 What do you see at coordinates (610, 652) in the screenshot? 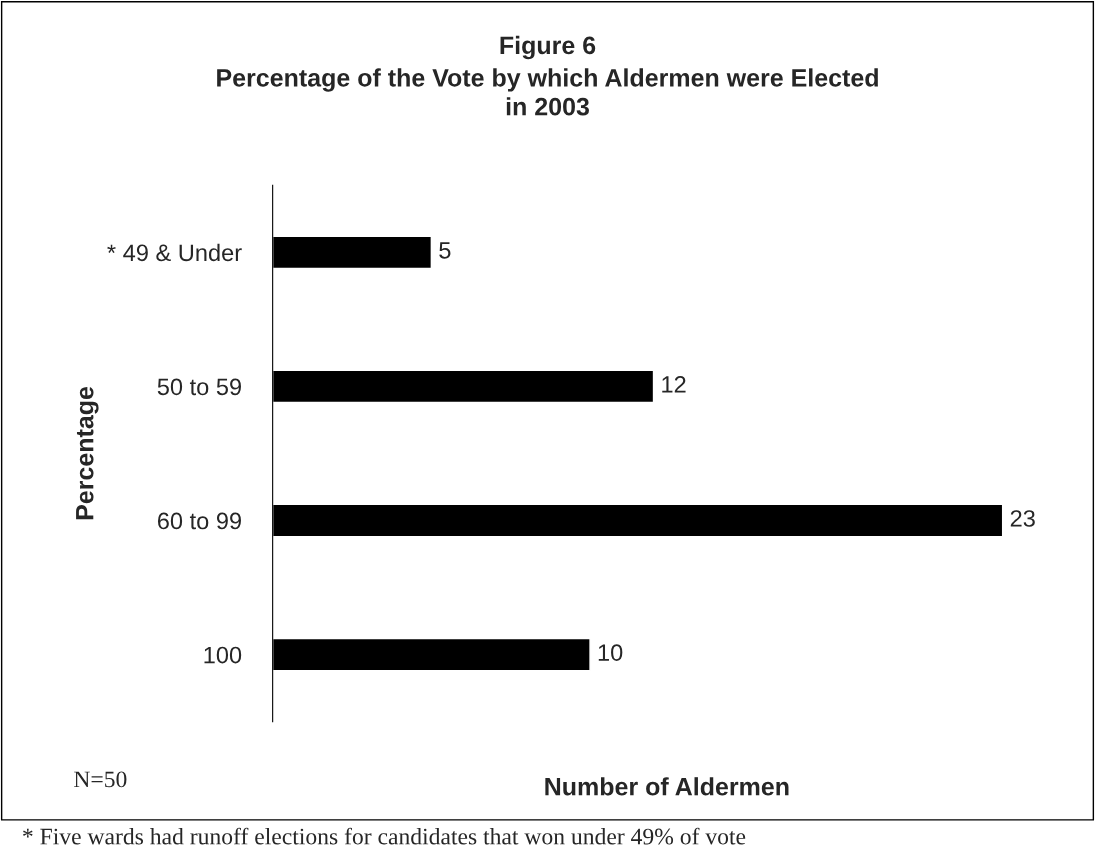
I see `data-label: 10` at bounding box center [610, 652].